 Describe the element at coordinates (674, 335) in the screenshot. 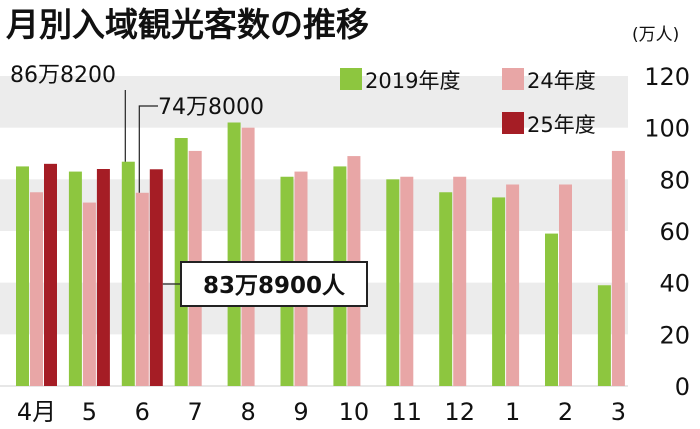

I see `y-tick-label: 20` at that location.